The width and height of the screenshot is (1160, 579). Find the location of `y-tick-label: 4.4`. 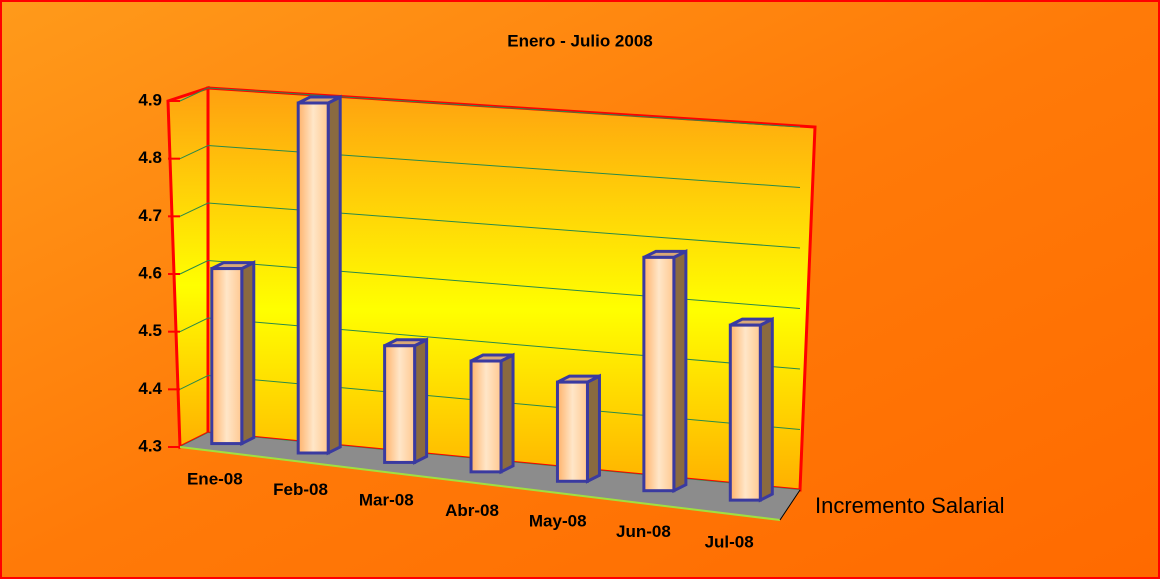

y-tick-label: 4.4 is located at coordinates (150, 388).